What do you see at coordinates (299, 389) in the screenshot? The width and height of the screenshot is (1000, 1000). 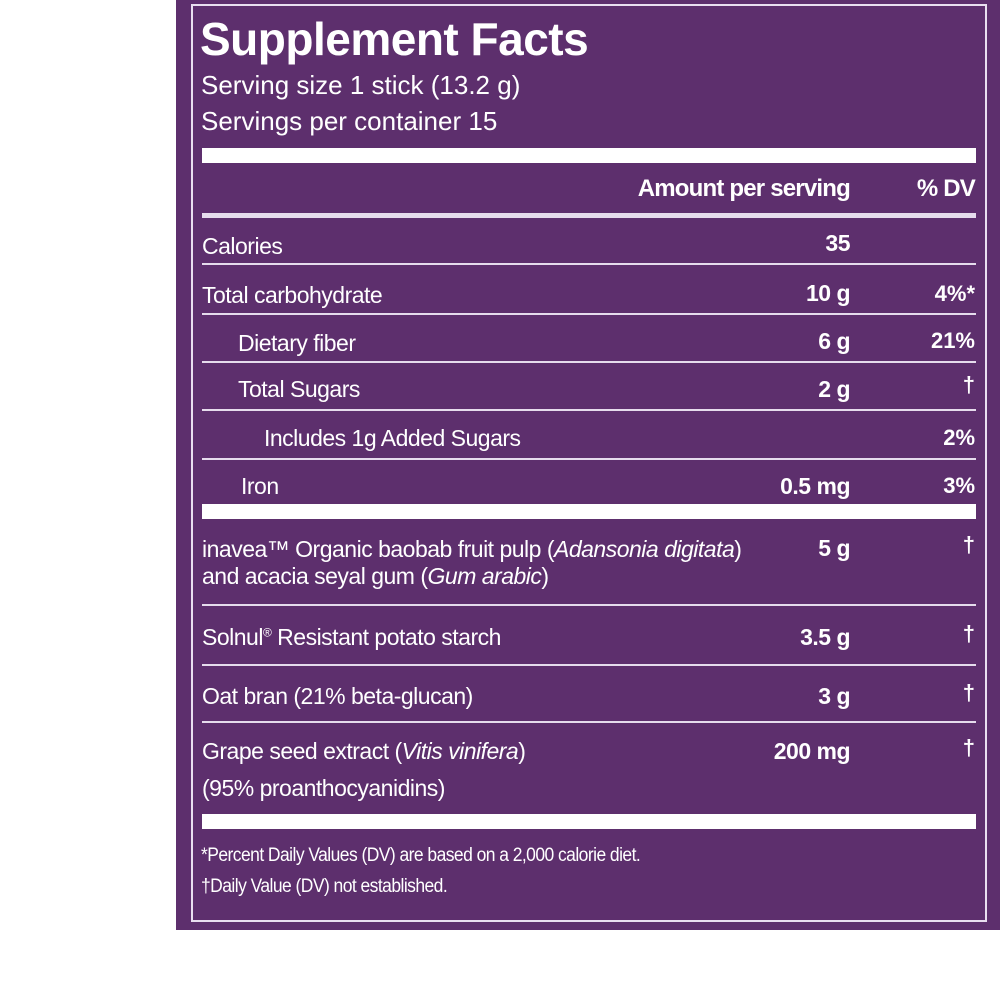 I see `row-label-total-sugars: Total Sugars` at bounding box center [299, 389].